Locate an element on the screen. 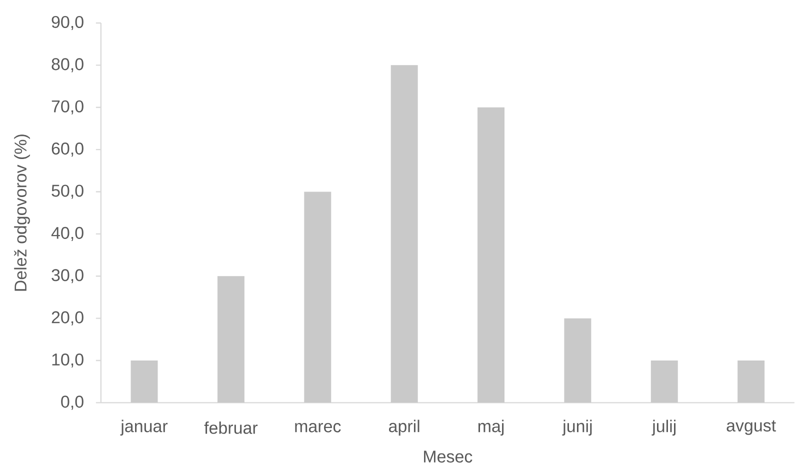  x-tick-label: maj is located at coordinates (491, 428).